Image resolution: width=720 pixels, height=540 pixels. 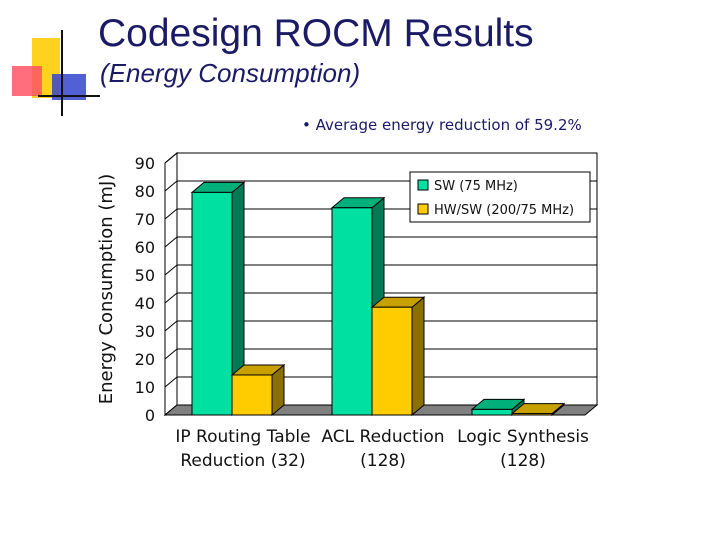 What do you see at coordinates (171, 284) in the screenshot?
I see `left-wall` at bounding box center [171, 284].